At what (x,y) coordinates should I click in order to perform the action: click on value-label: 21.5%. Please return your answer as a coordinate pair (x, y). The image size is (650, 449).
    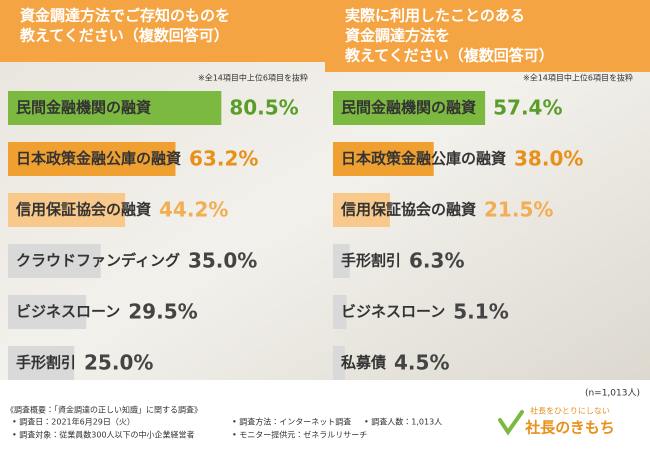
    Looking at the image, I should click on (518, 210).